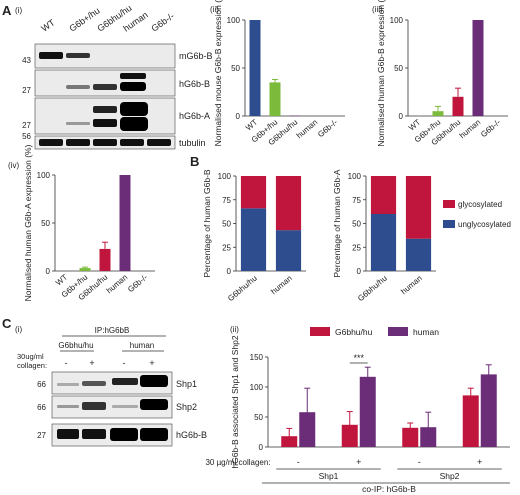  I want to click on group-label: Shp2, so click(450, 476).